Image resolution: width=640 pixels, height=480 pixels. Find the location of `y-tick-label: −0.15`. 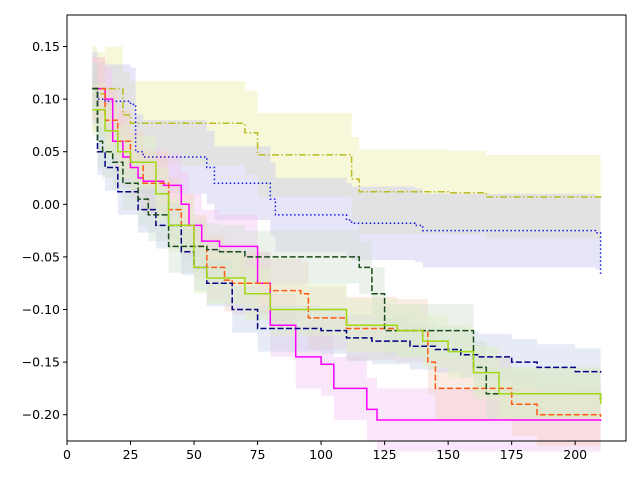

y-tick-label: −0.15 is located at coordinates (41, 362).